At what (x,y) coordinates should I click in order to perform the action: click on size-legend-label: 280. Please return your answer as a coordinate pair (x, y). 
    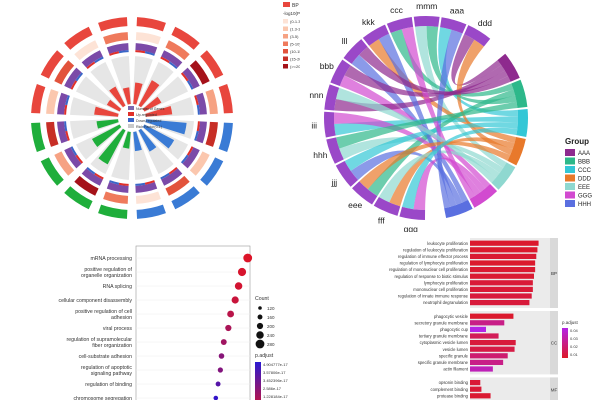
    Looking at the image, I should click on (271, 344).